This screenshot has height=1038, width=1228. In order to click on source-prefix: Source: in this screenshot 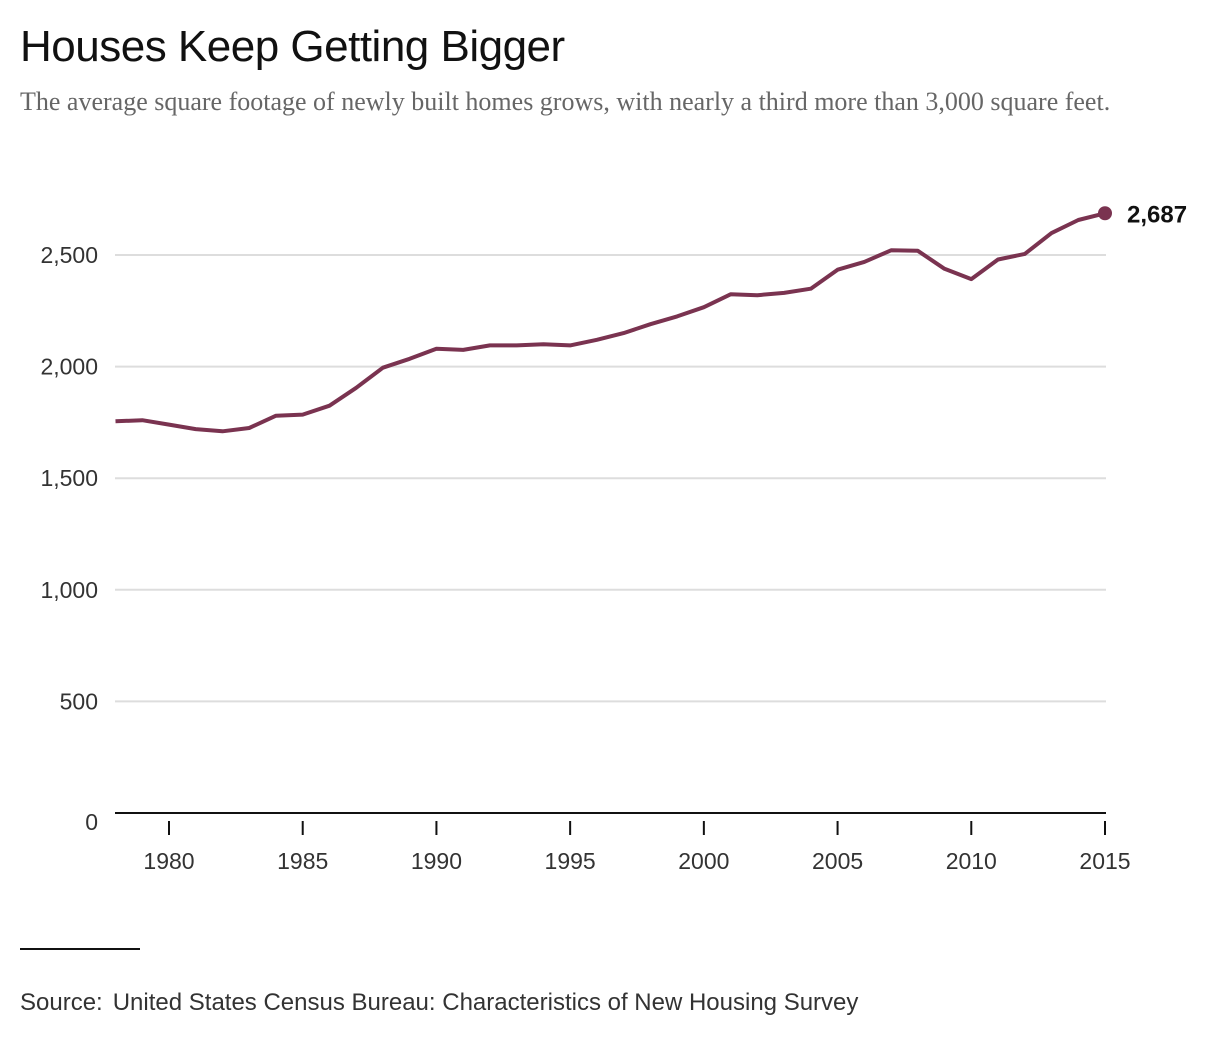, I will do `click(61, 1002)`.